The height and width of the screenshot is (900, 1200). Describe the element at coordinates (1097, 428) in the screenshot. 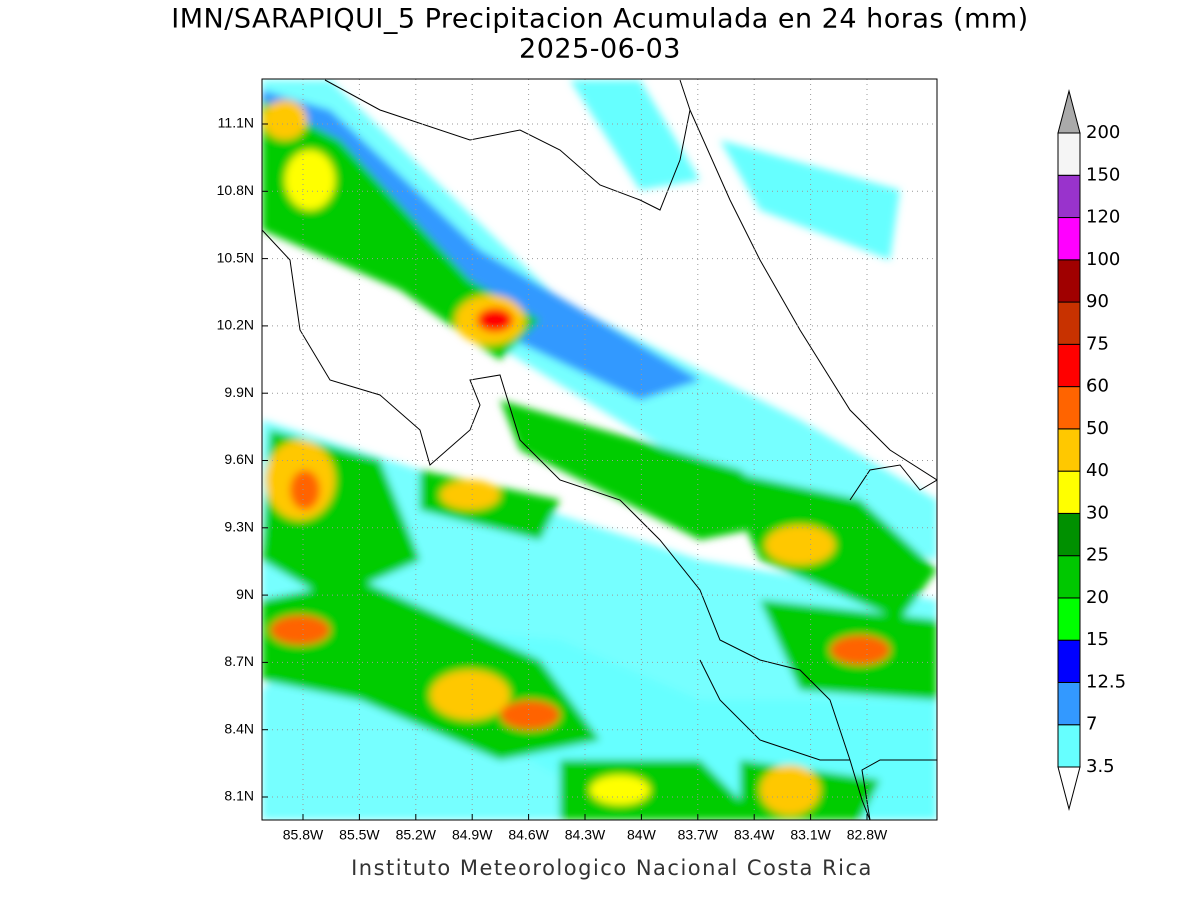

I see `colorbar-label: 50` at that location.